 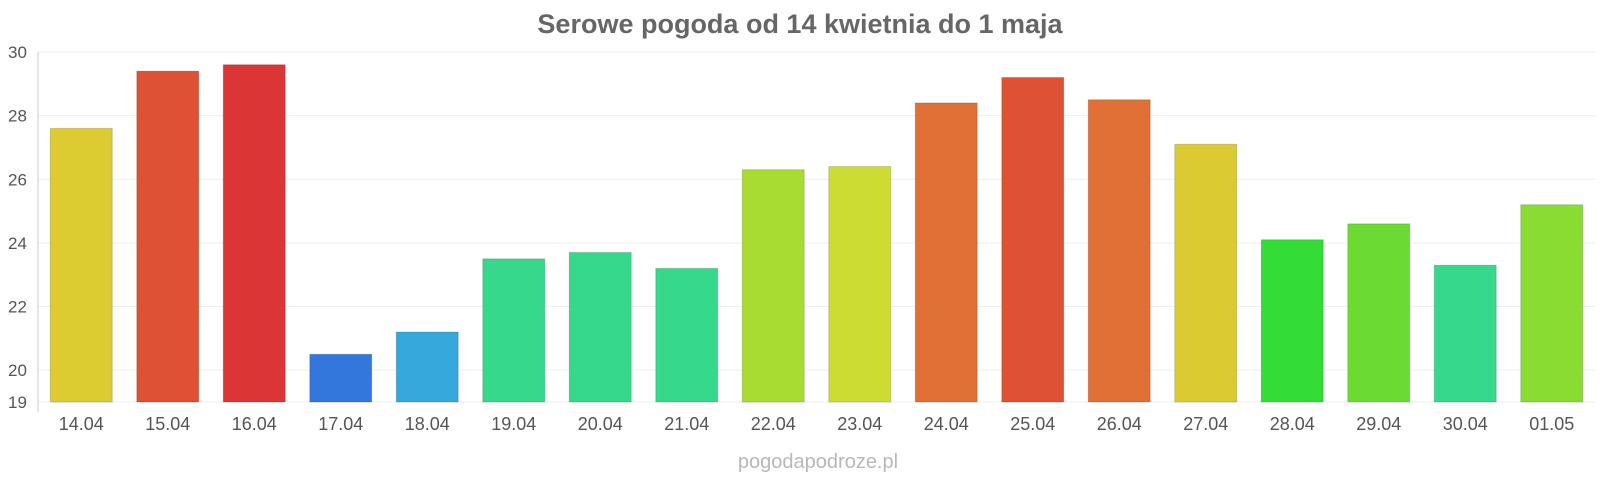 What do you see at coordinates (17, 116) in the screenshot?
I see `y-tick-label: 28` at bounding box center [17, 116].